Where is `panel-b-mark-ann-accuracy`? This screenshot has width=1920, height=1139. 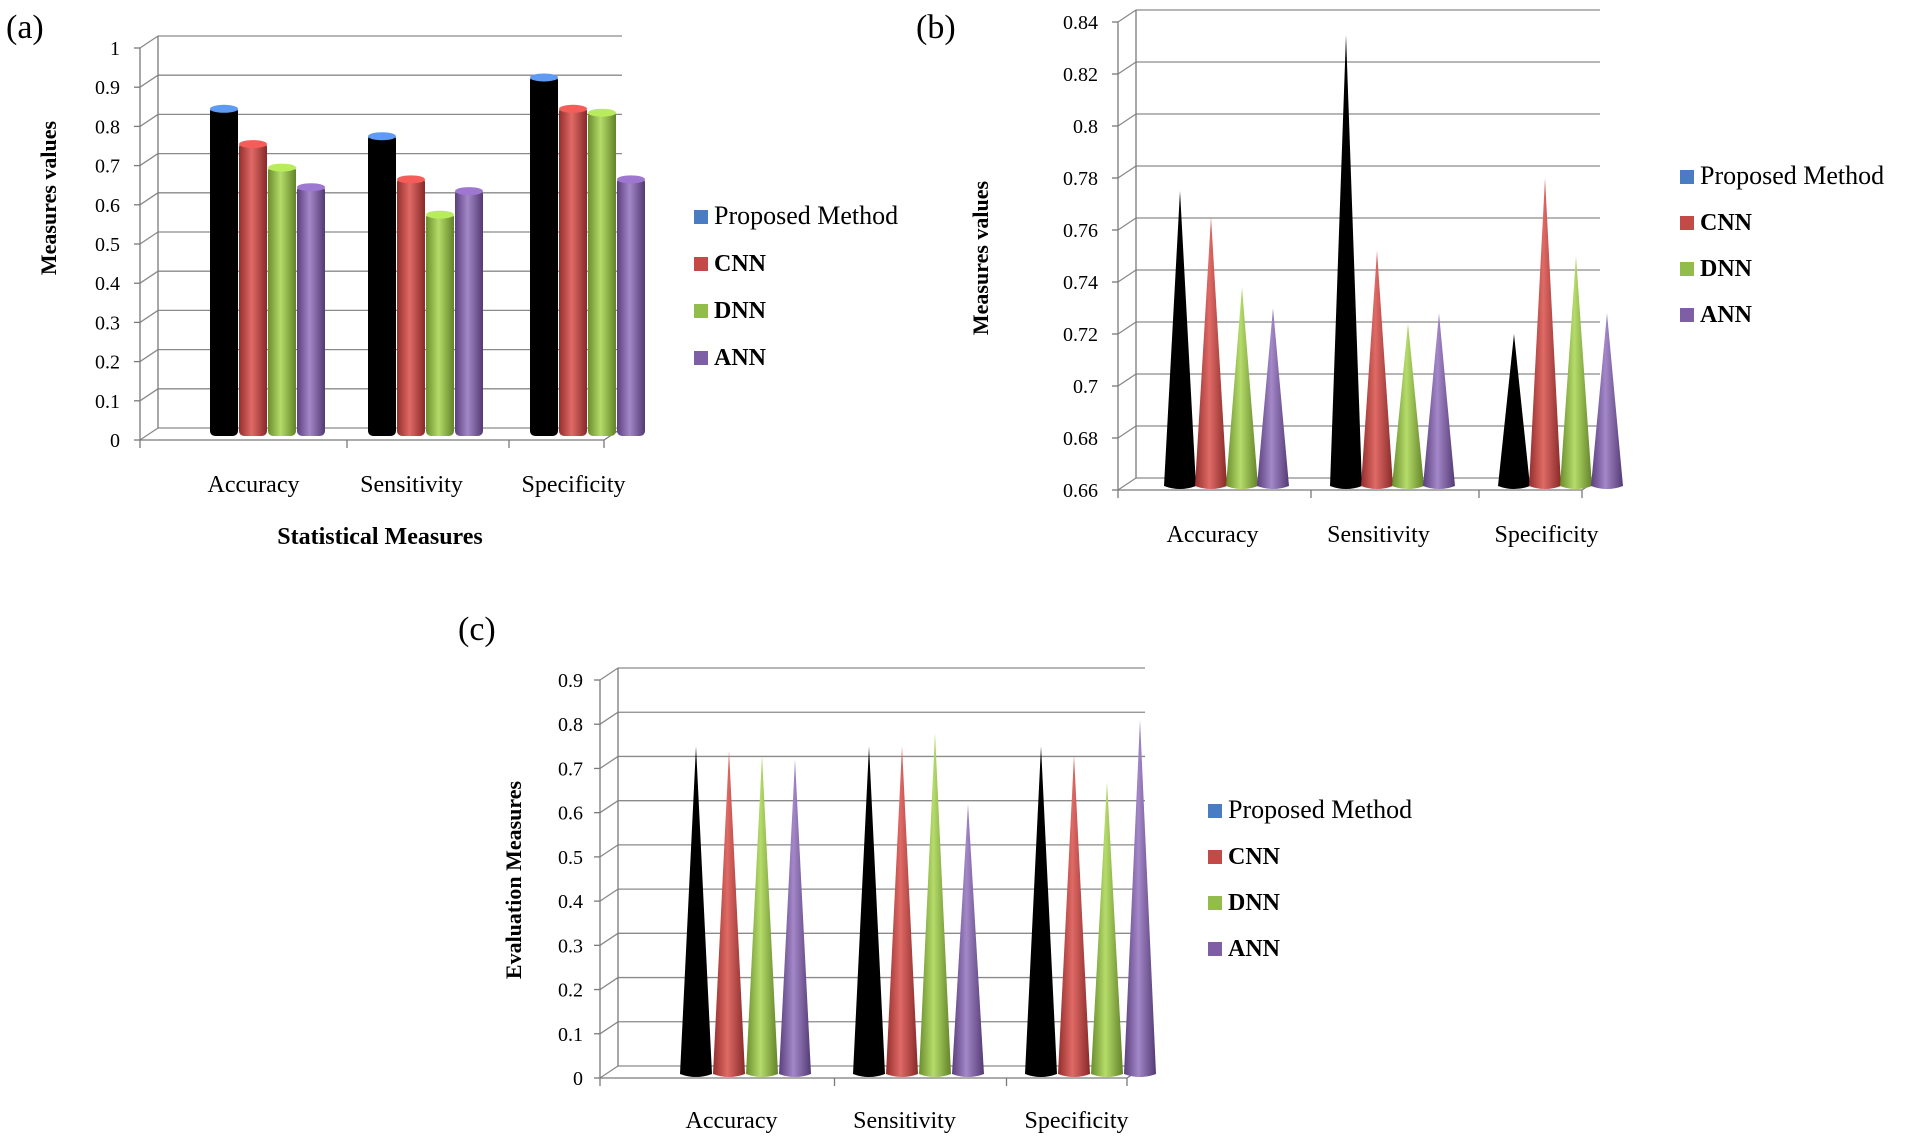 panel-b-mark-ann-accuracy is located at coordinates (1273, 398).